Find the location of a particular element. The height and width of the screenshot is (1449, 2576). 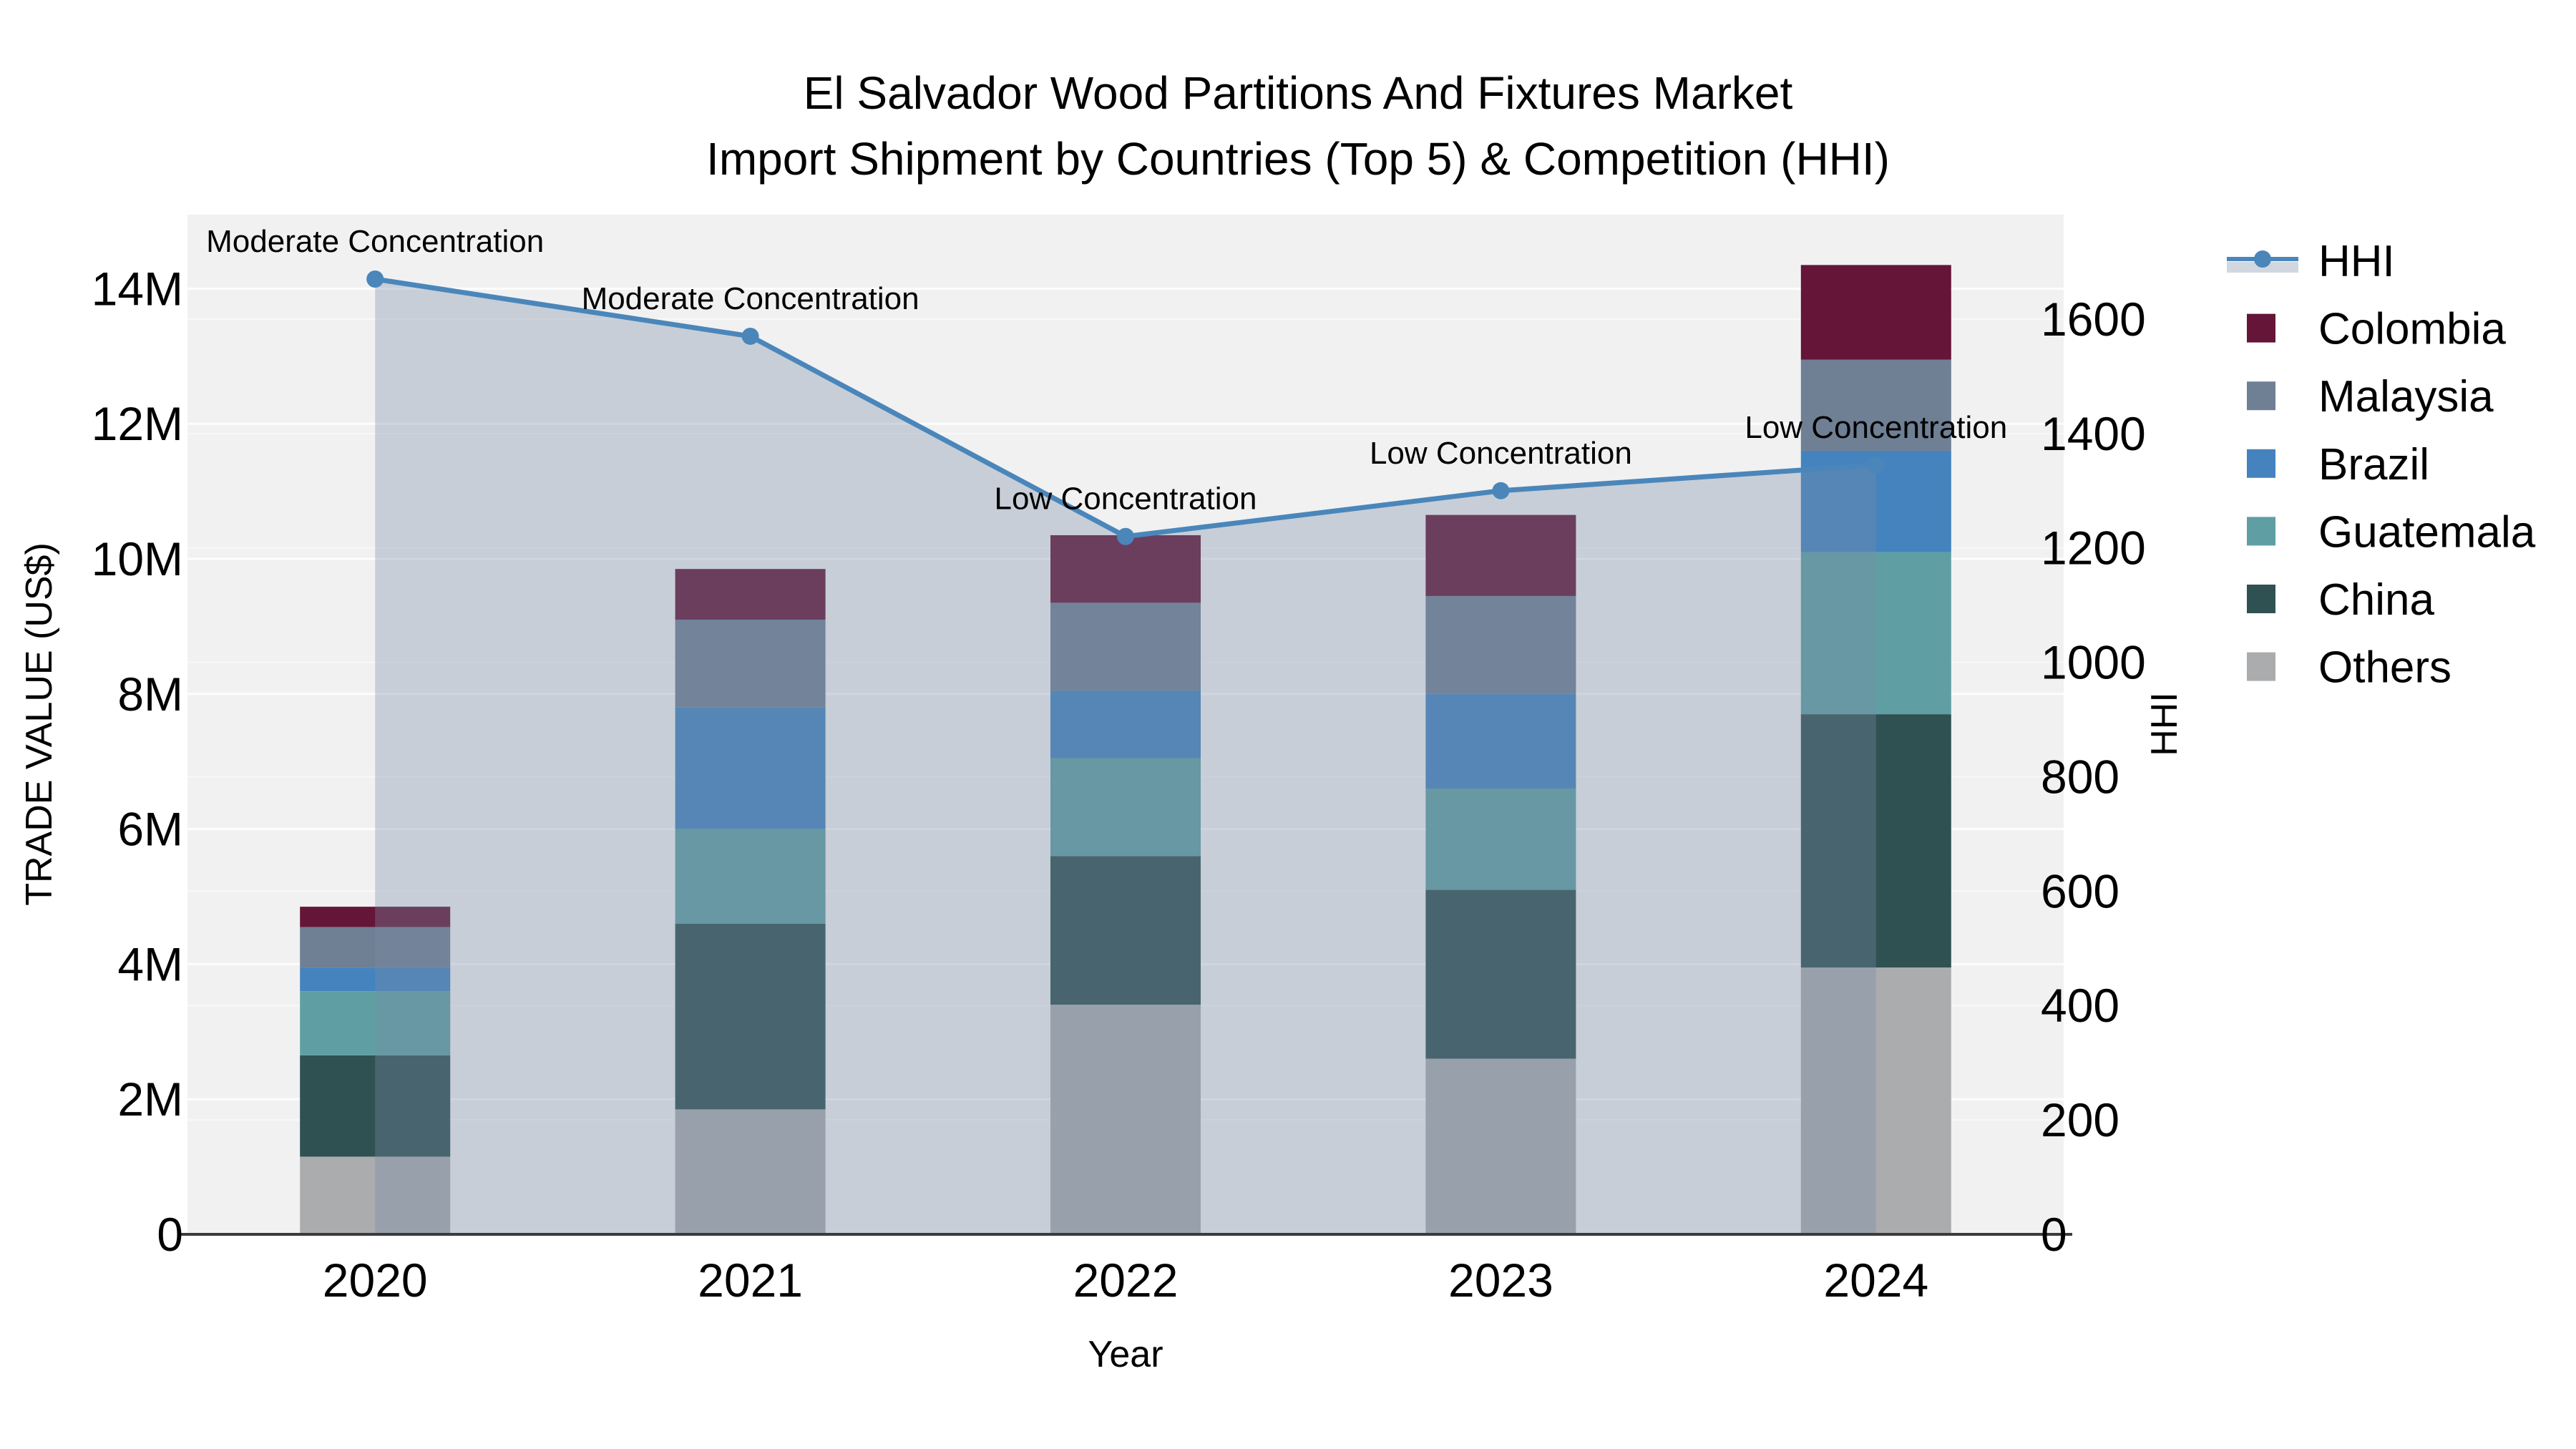

bar-segment-china-2020 is located at coordinates (375, 1106).